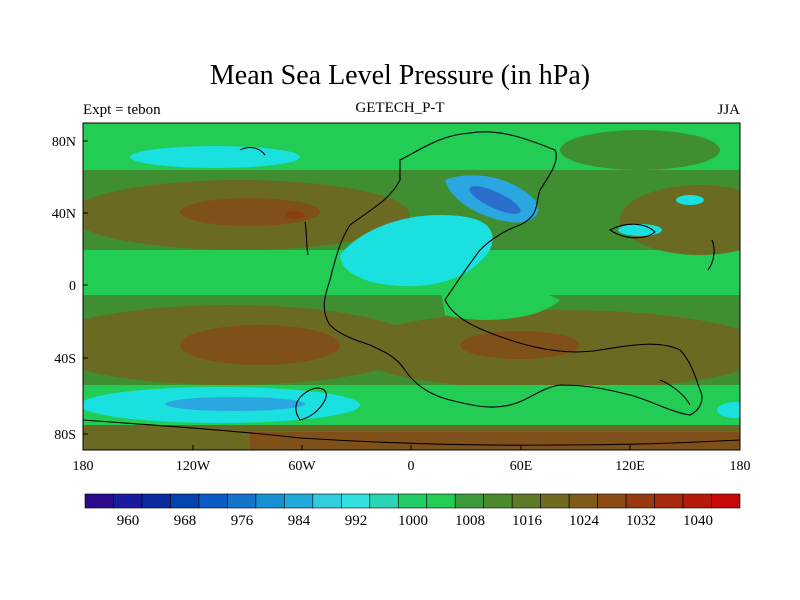 The width and height of the screenshot is (800, 600). What do you see at coordinates (500, 298) in the screenshot?
I see `field-continent-interior` at bounding box center [500, 298].